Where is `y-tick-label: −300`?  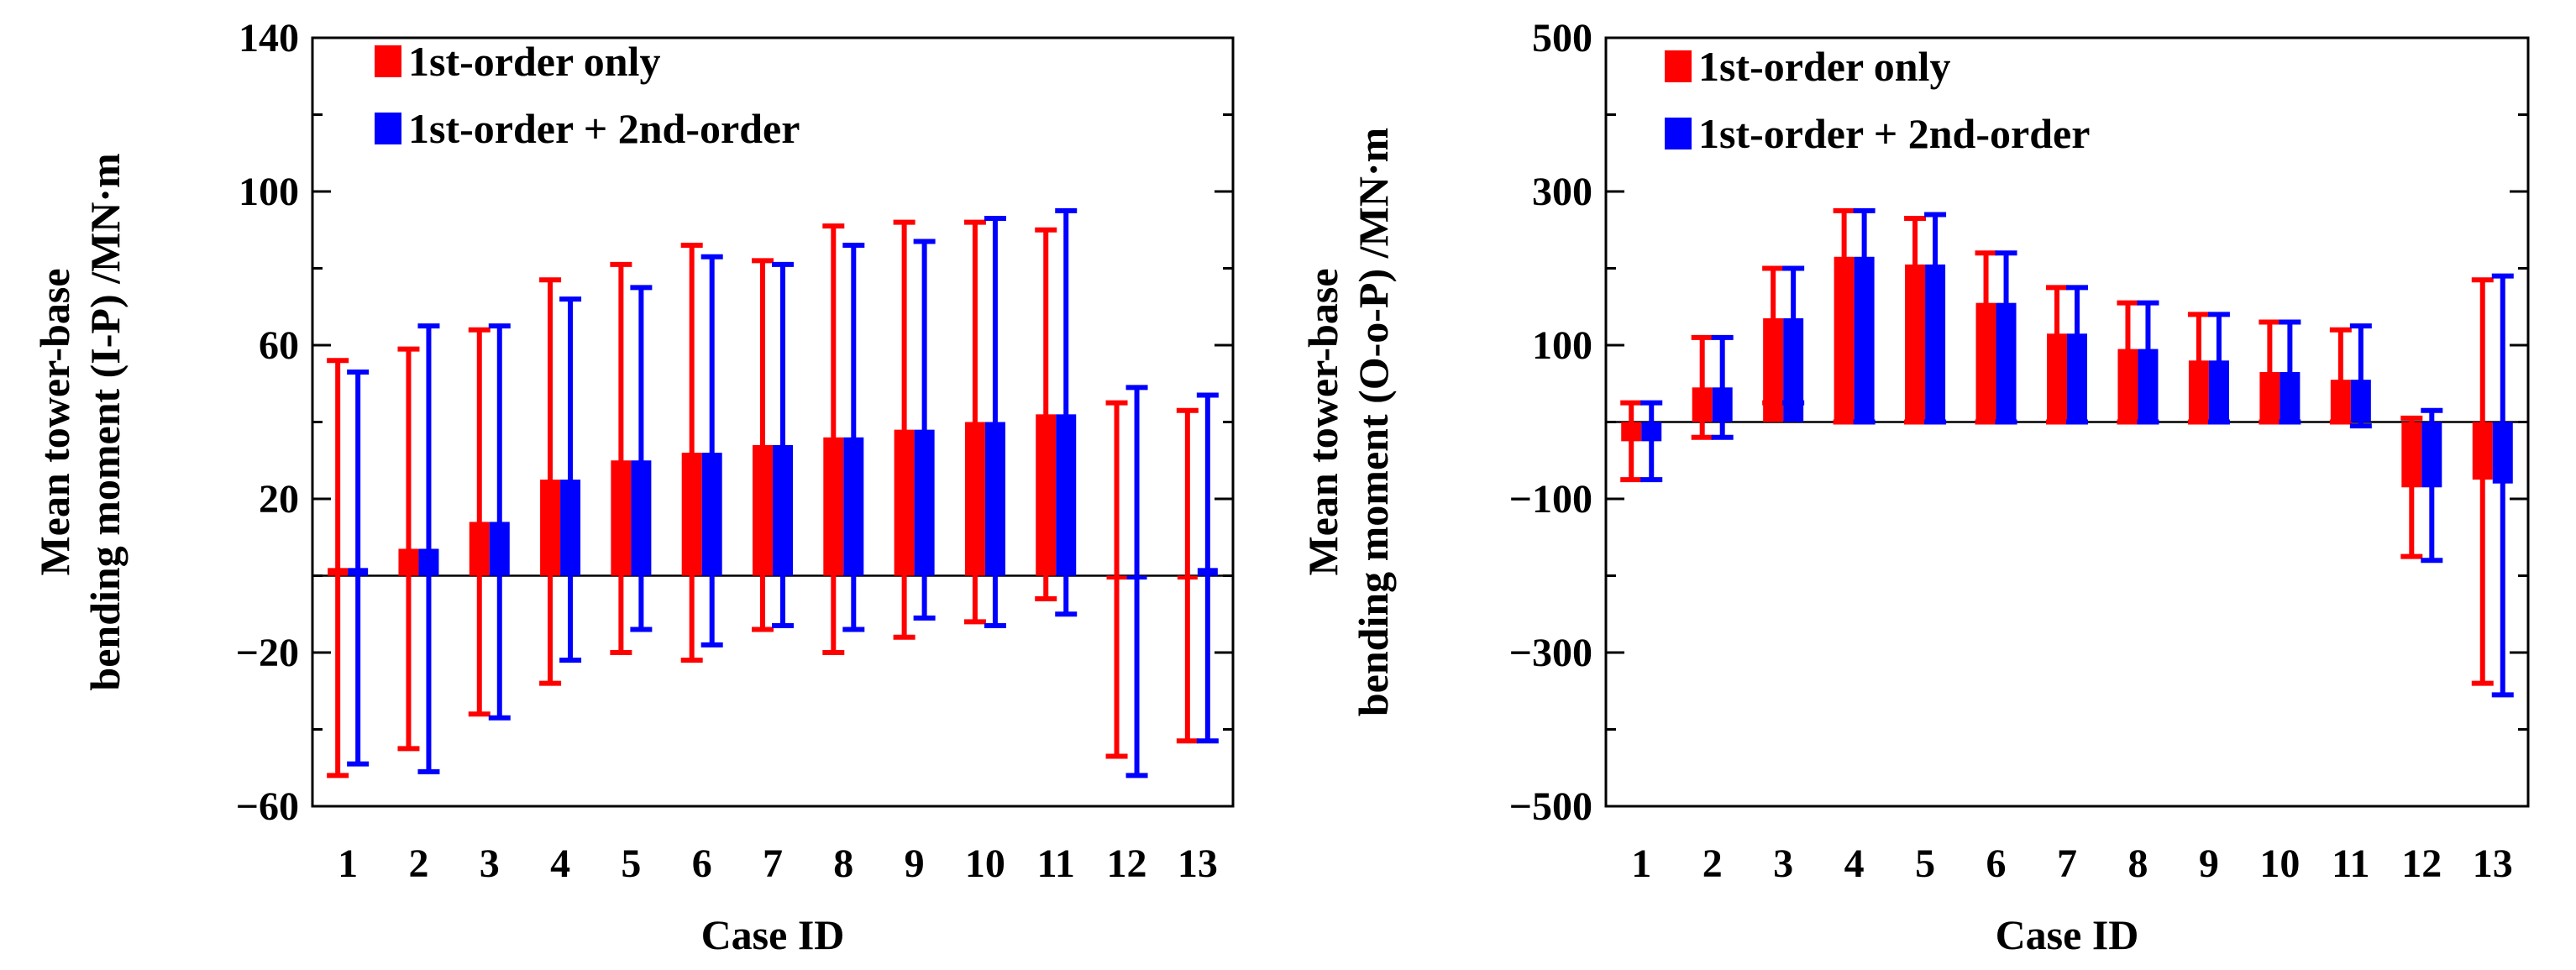 y-tick-label: −300 is located at coordinates (1550, 653).